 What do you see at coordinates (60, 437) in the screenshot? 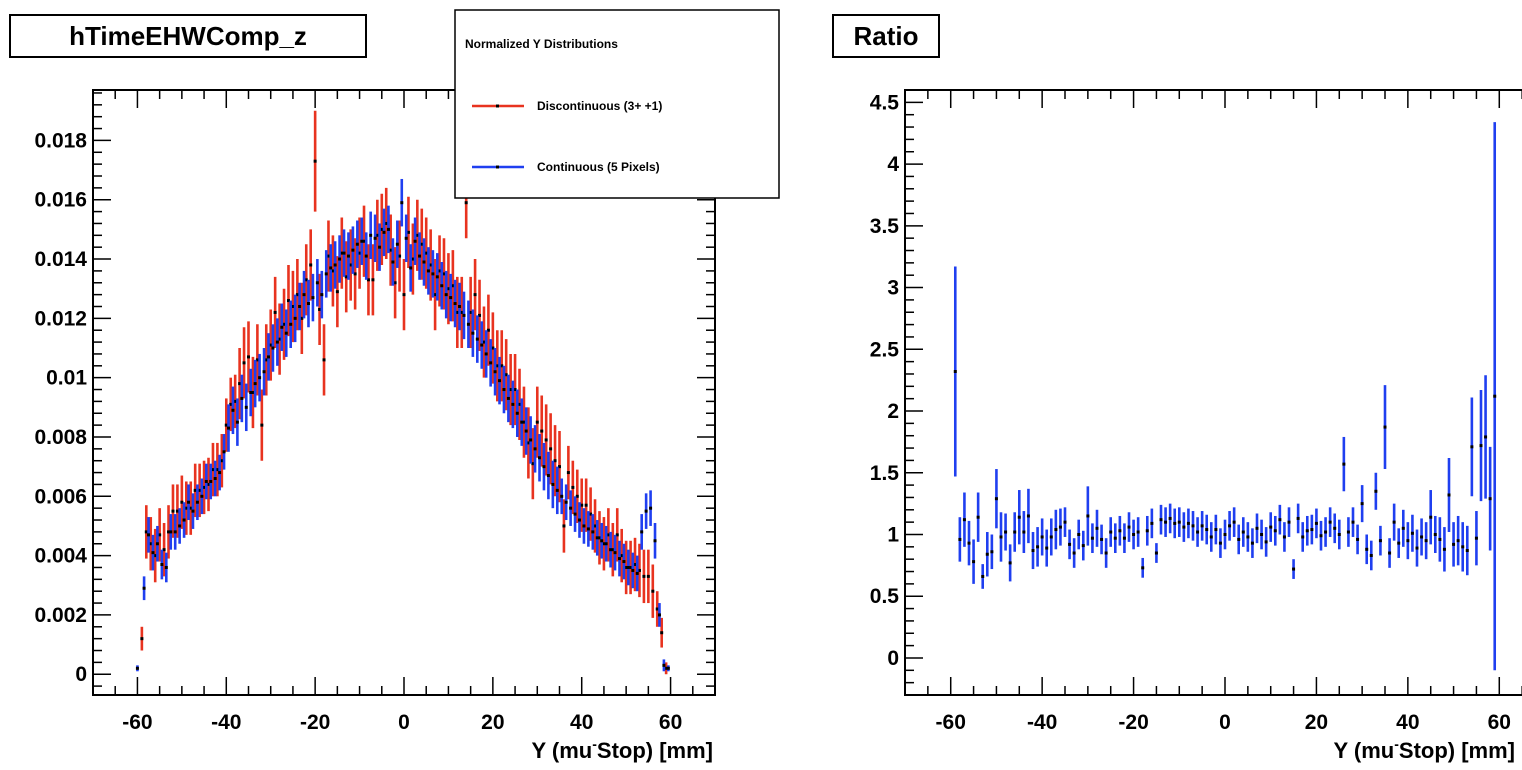
I see `y-tick-label: 0.008` at bounding box center [60, 437].